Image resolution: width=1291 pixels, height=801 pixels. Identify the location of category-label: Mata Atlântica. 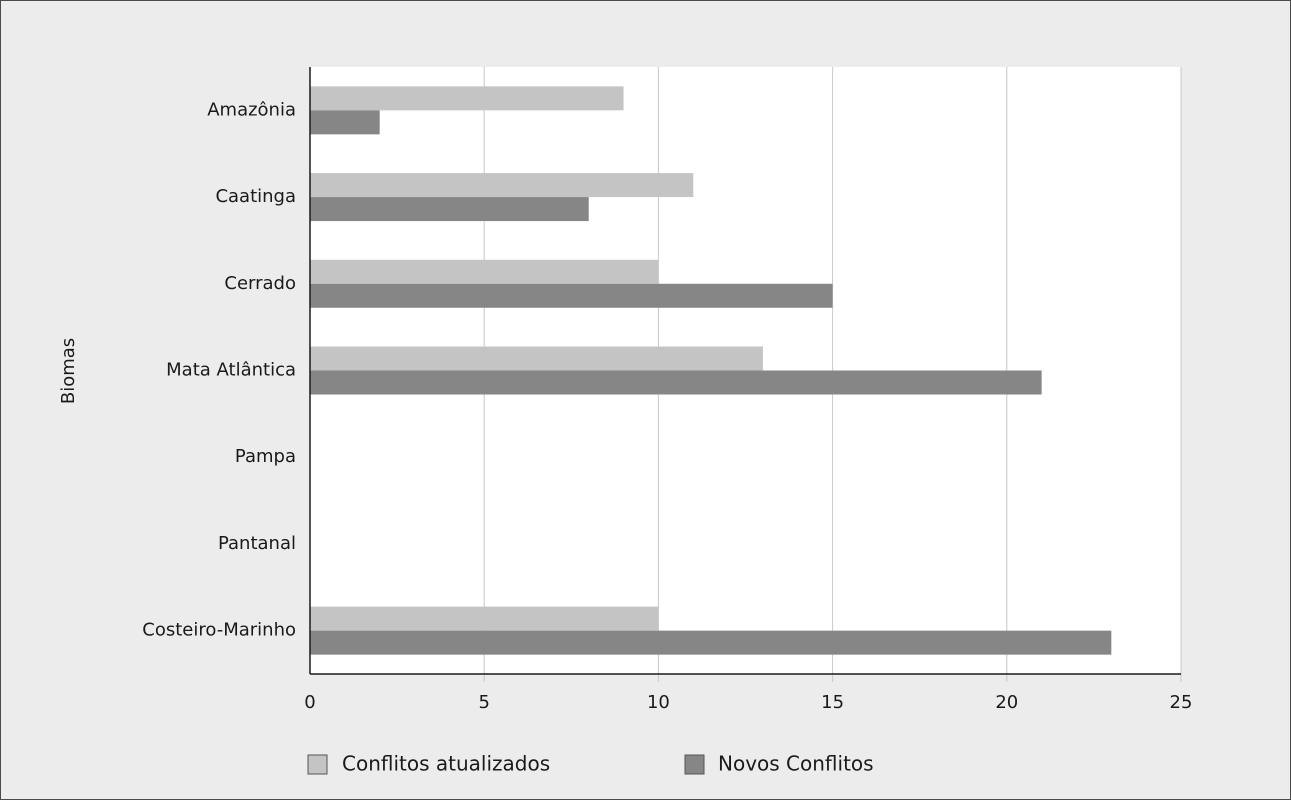
(231, 370).